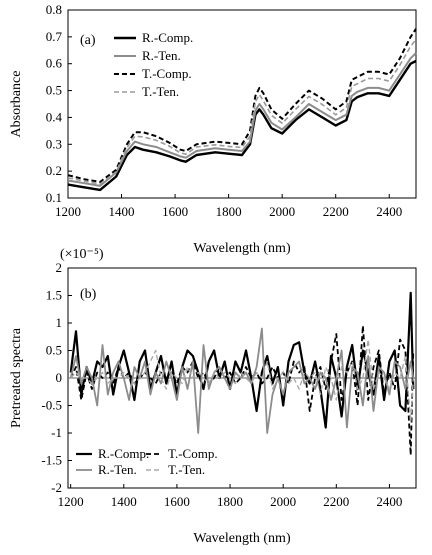 The width and height of the screenshot is (432, 555). Describe the element at coordinates (59, 322) in the screenshot. I see `y-tick-label: 1` at that location.